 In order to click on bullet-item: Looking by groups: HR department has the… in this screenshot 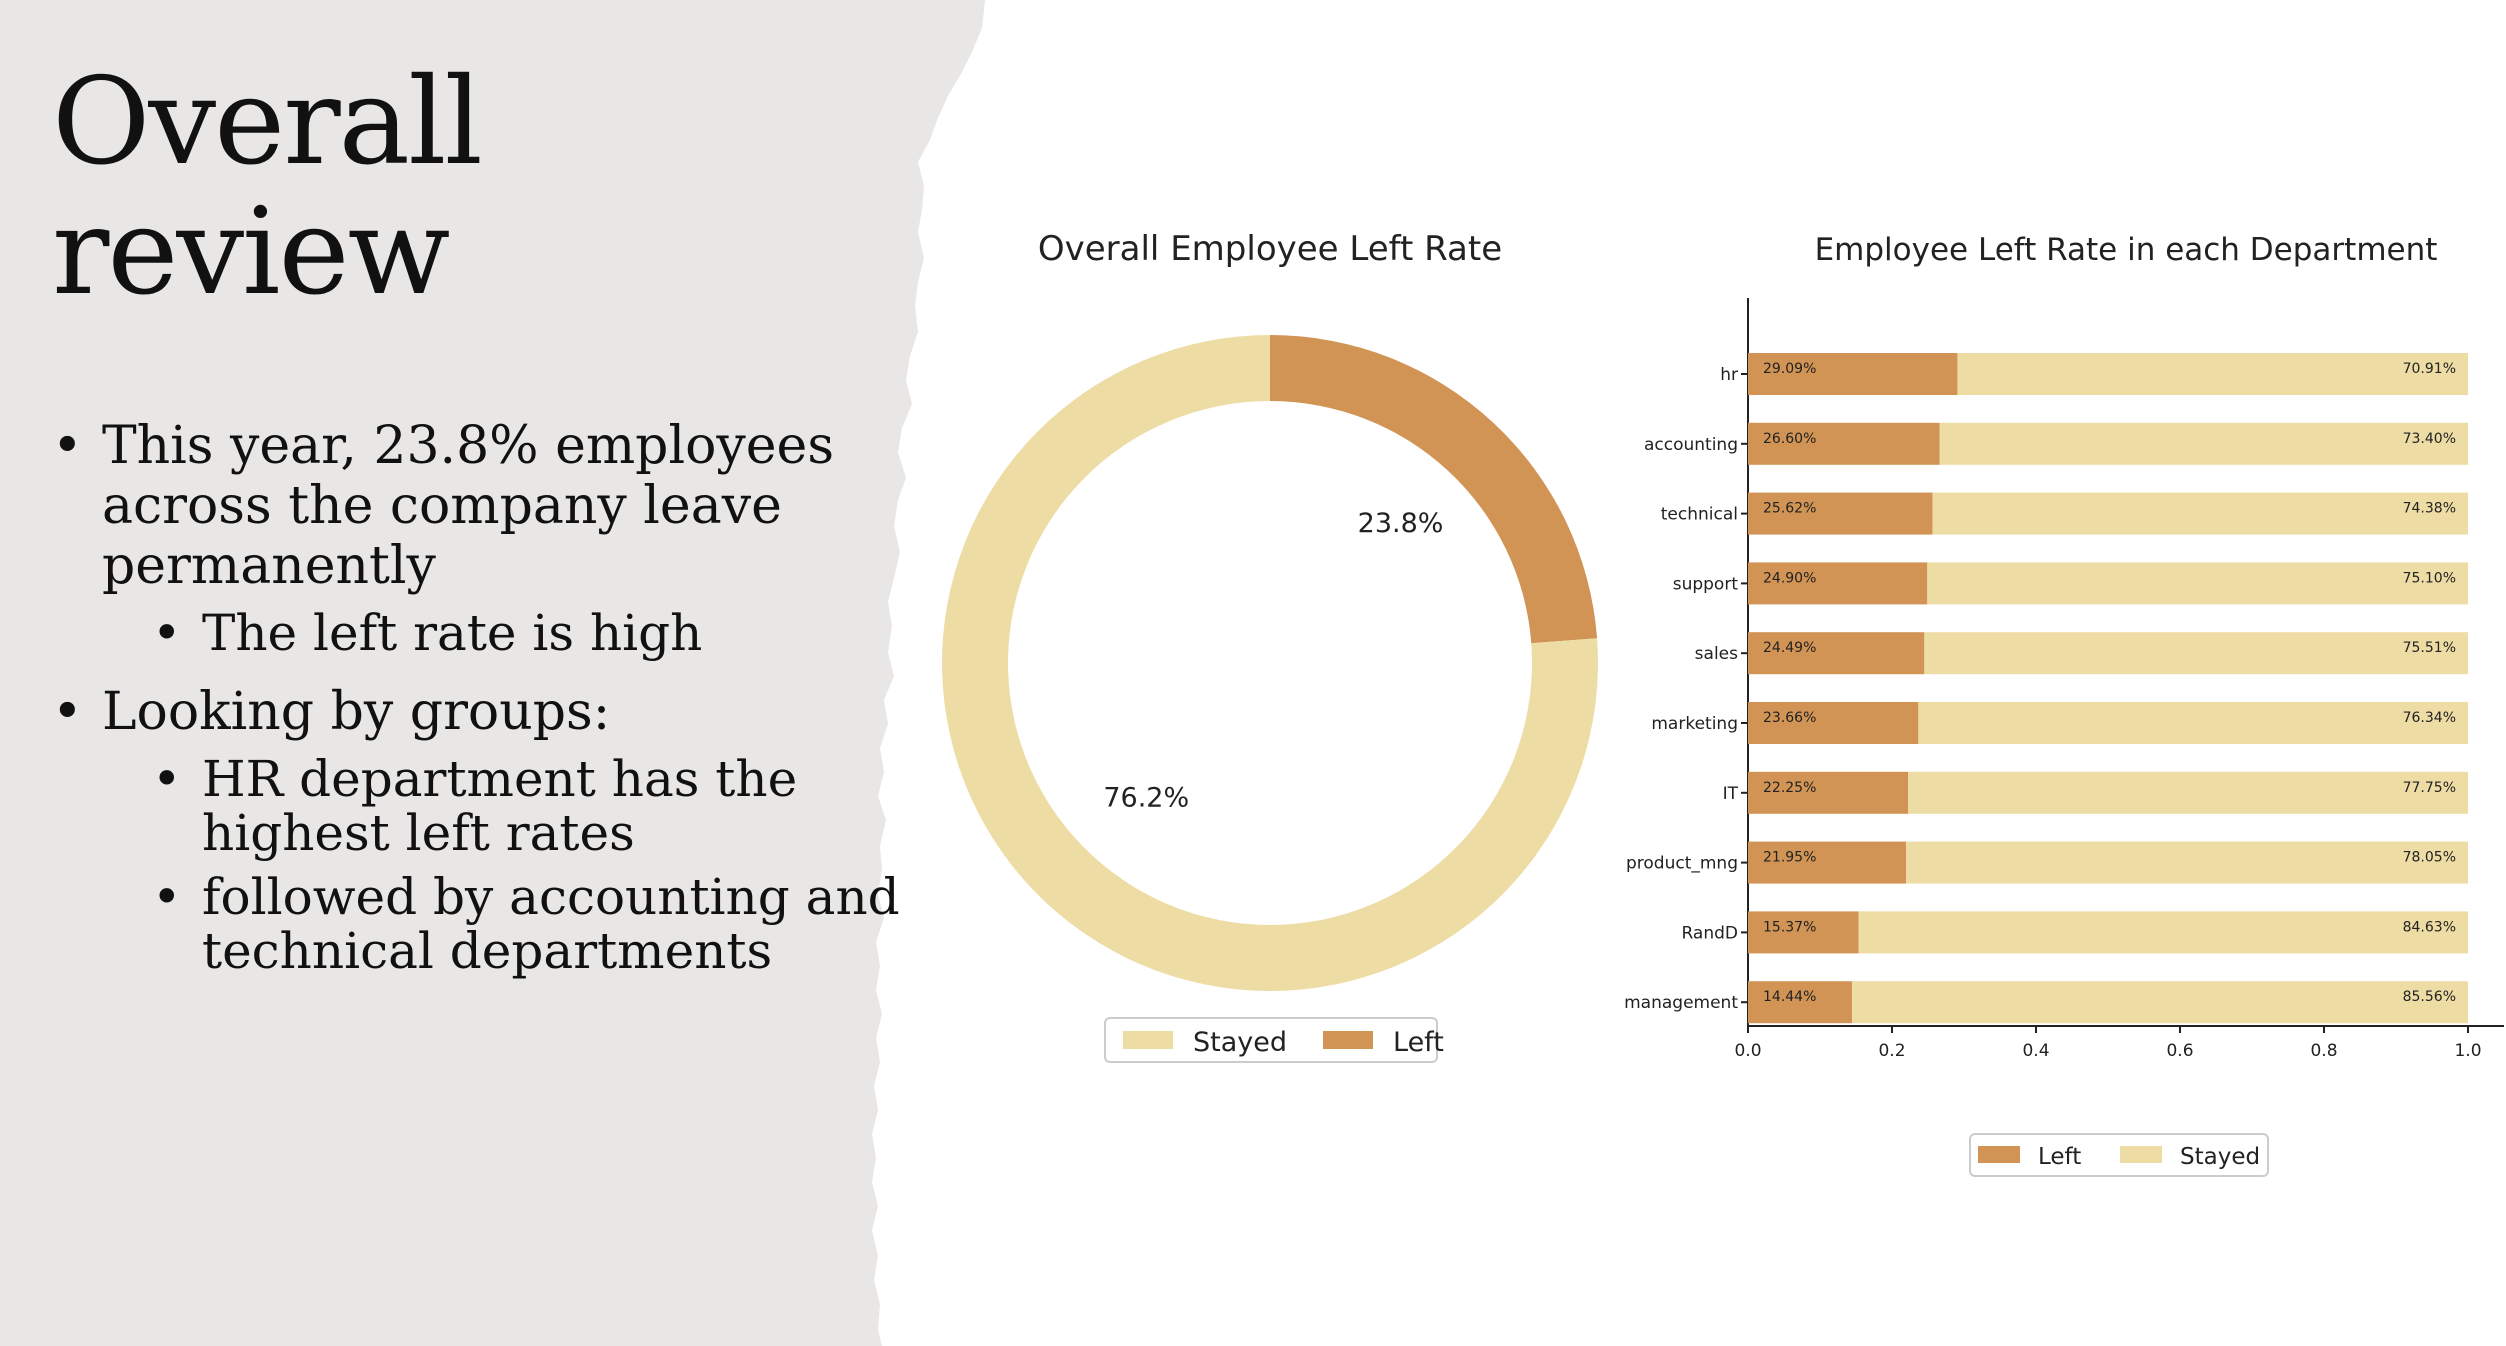, I will do `click(482, 830)`.